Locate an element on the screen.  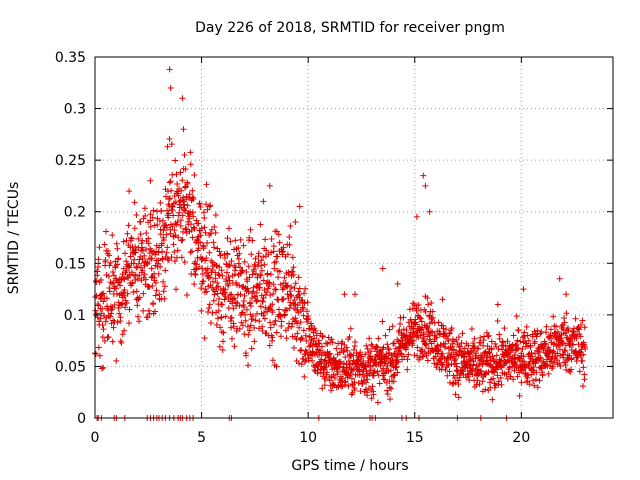
y-tick-label: 0.05 is located at coordinates (70, 367).